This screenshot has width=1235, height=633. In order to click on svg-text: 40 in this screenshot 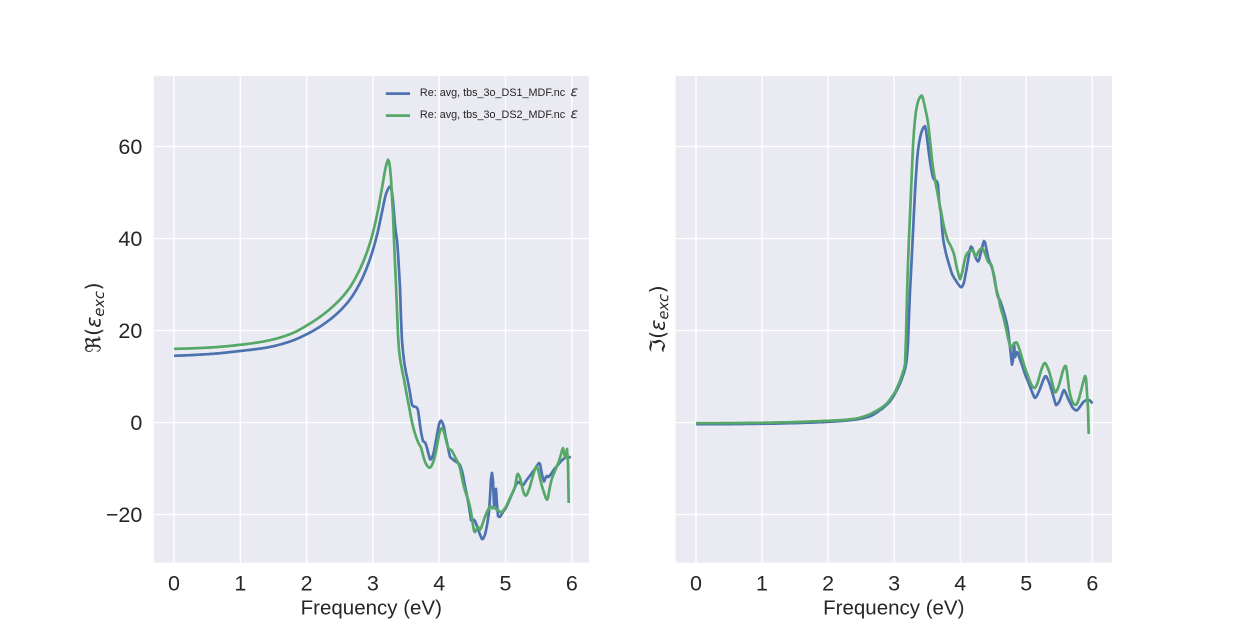, I will do `click(130, 239)`.